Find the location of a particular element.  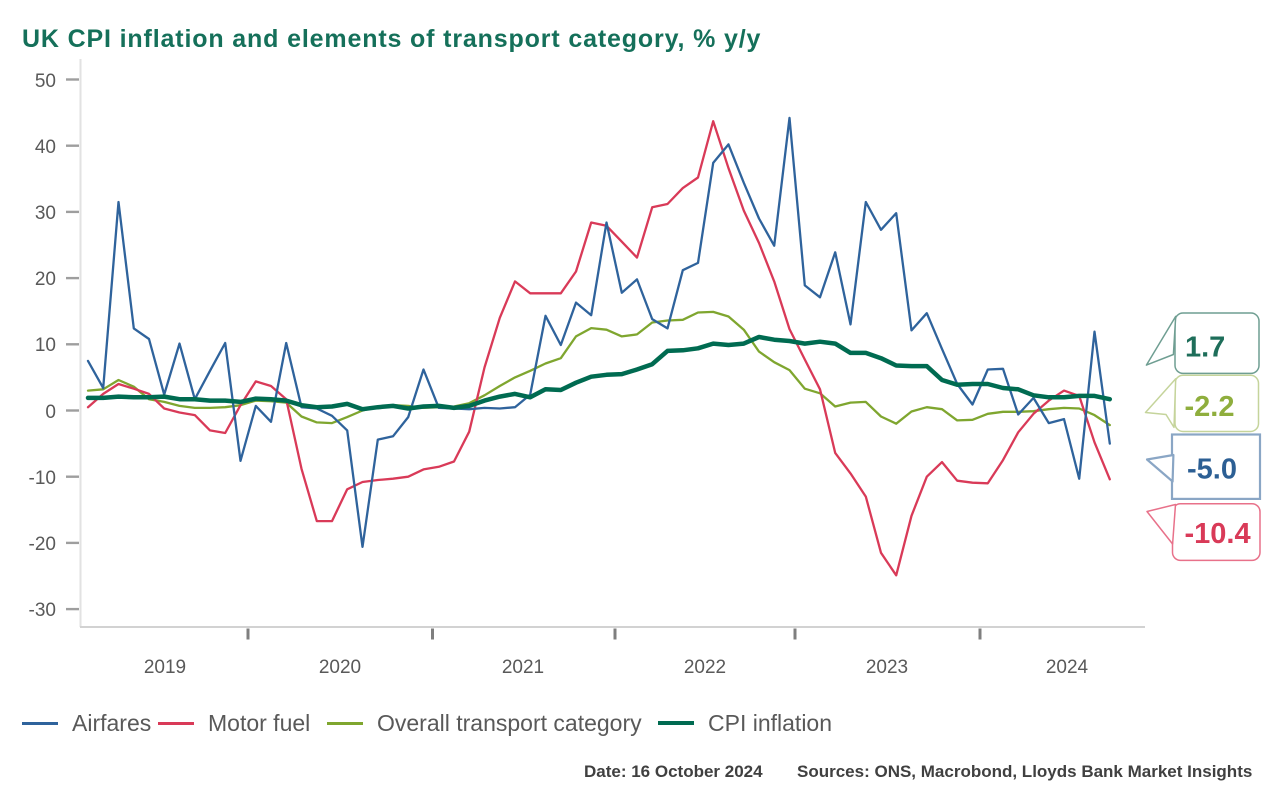

svg-text: 10 is located at coordinates (45, 345).